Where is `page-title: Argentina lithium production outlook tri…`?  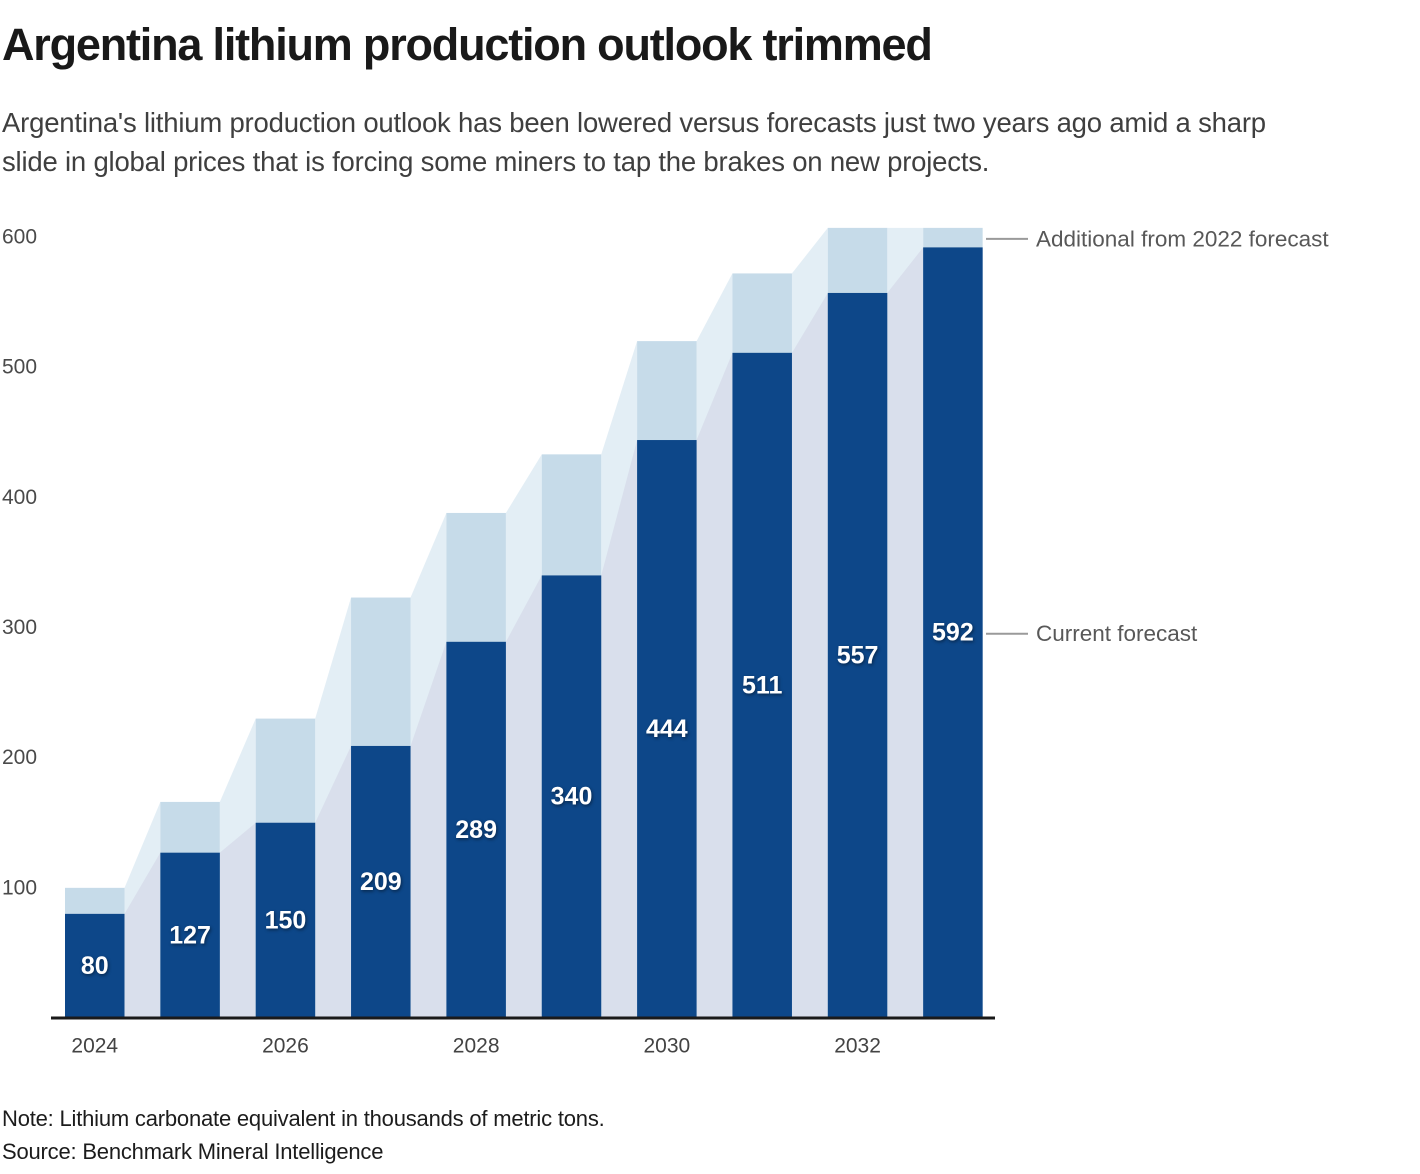 page-title: Argentina lithium production outlook tri… is located at coordinates (467, 44).